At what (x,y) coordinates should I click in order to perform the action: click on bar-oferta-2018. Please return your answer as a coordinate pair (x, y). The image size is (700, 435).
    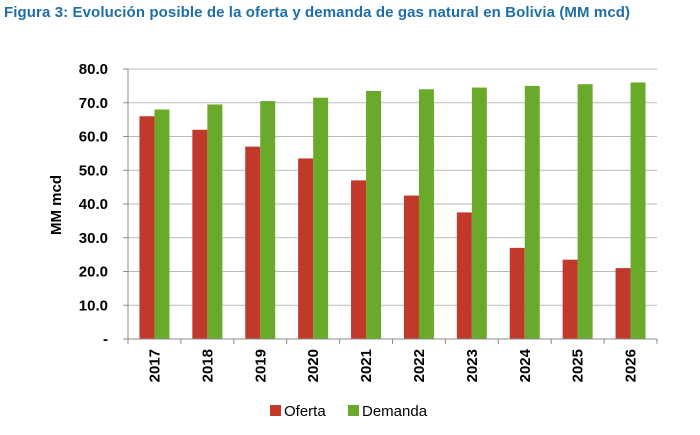
    Looking at the image, I should click on (200, 234).